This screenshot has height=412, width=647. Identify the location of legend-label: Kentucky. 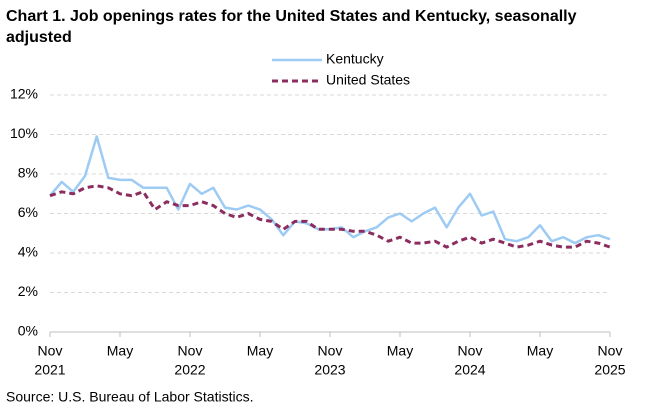
(355, 59).